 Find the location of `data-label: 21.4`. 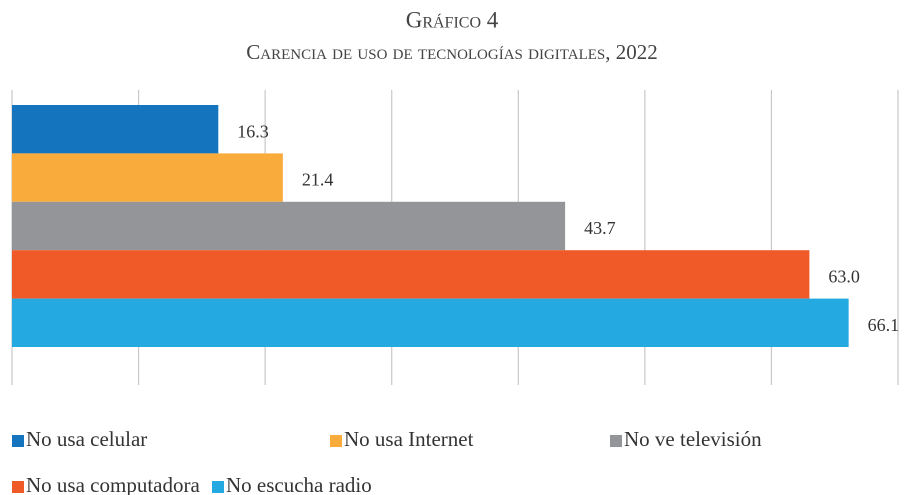

data-label: 21.4 is located at coordinates (318, 180).